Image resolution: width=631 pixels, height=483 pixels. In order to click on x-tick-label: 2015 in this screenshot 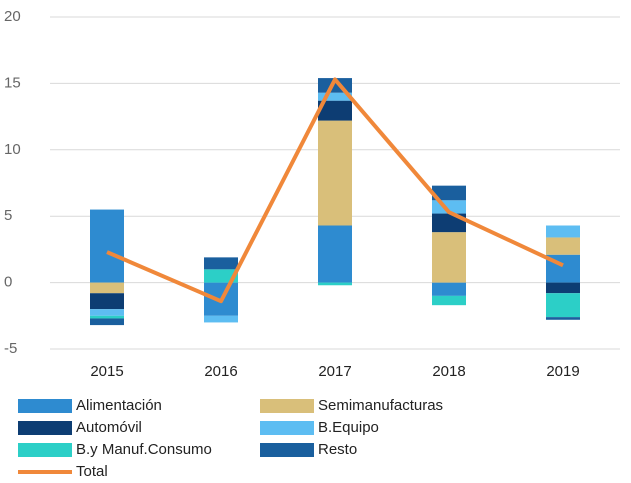, I will do `click(106, 371)`.